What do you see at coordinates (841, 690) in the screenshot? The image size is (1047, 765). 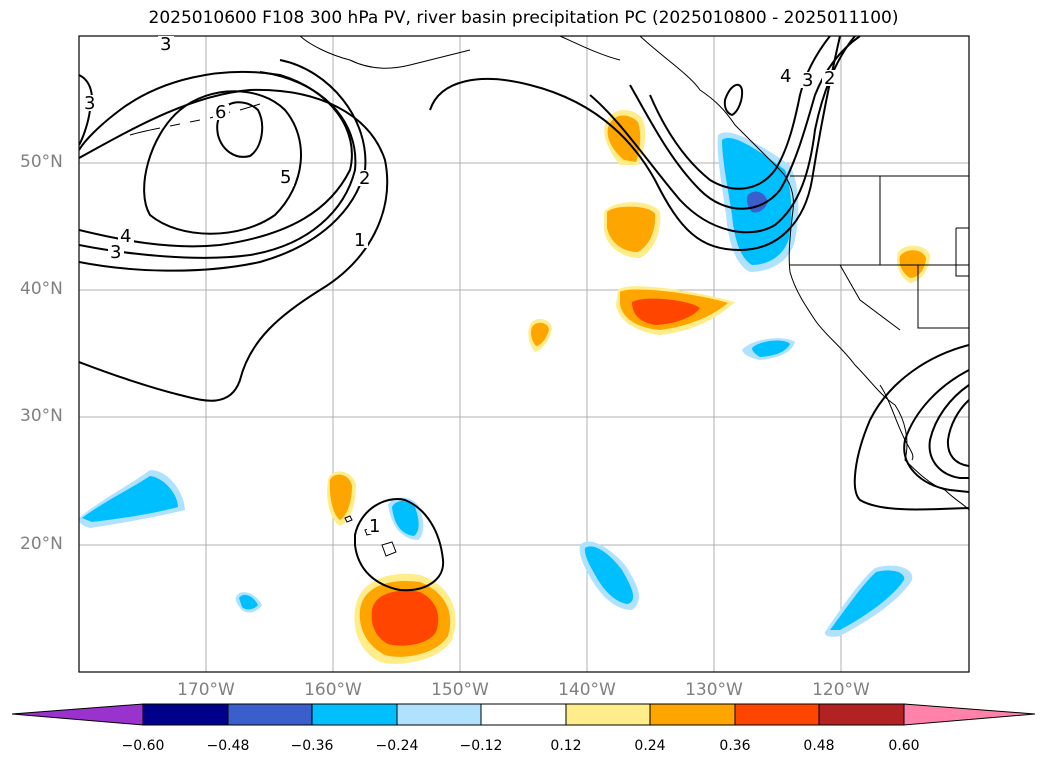 I see `lon-label: 120°W` at bounding box center [841, 690].